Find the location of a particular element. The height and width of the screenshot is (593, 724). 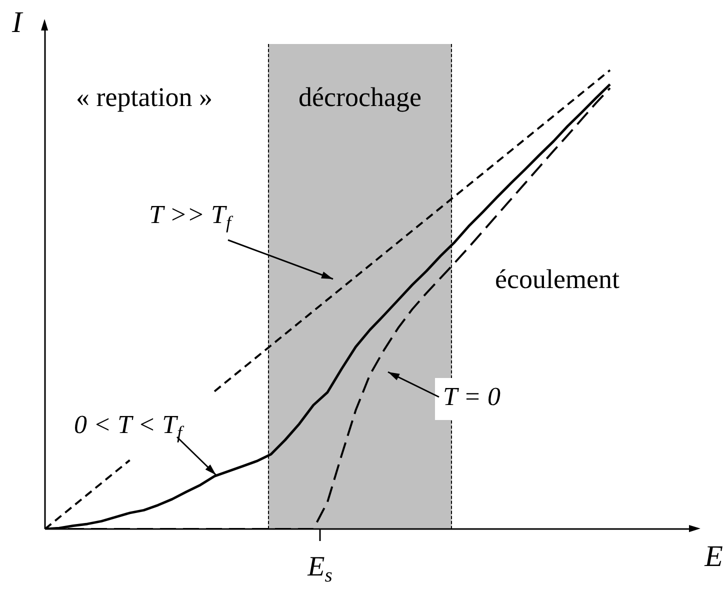

annotation: T = 0 is located at coordinates (472, 396).